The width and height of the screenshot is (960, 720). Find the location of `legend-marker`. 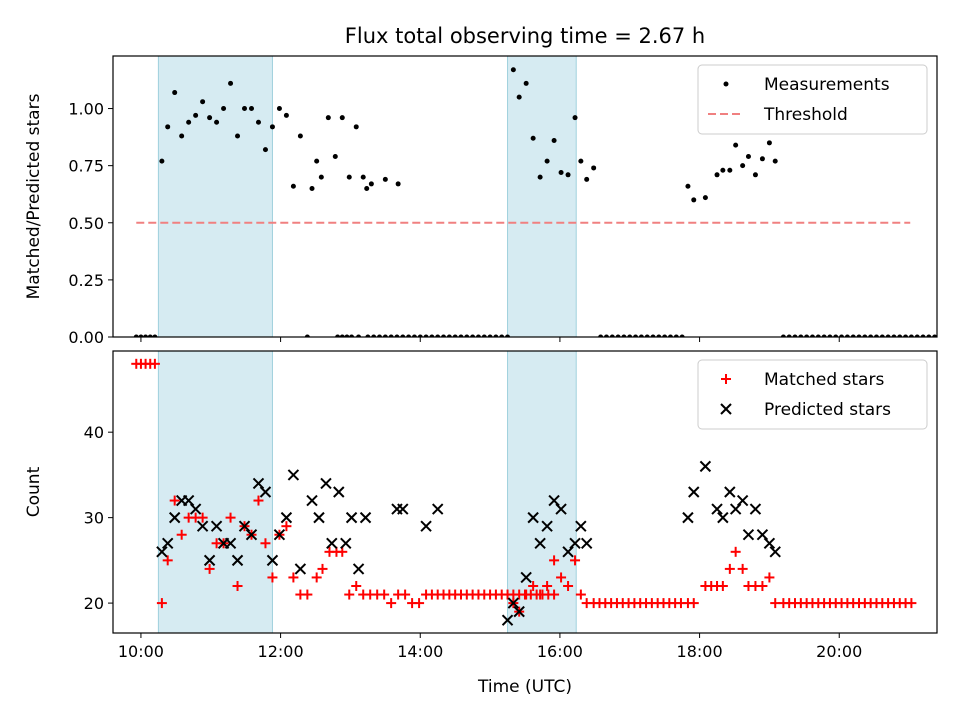

legend-marker is located at coordinates (726, 379).